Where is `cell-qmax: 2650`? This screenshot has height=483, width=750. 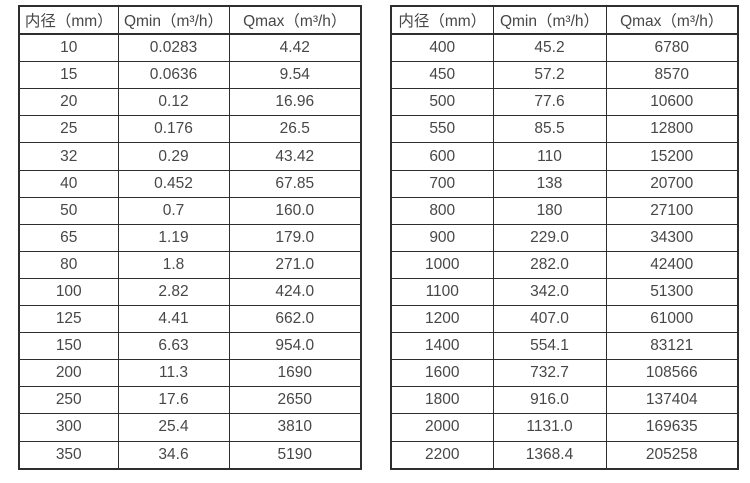
cell-qmax: 2650 is located at coordinates (295, 400).